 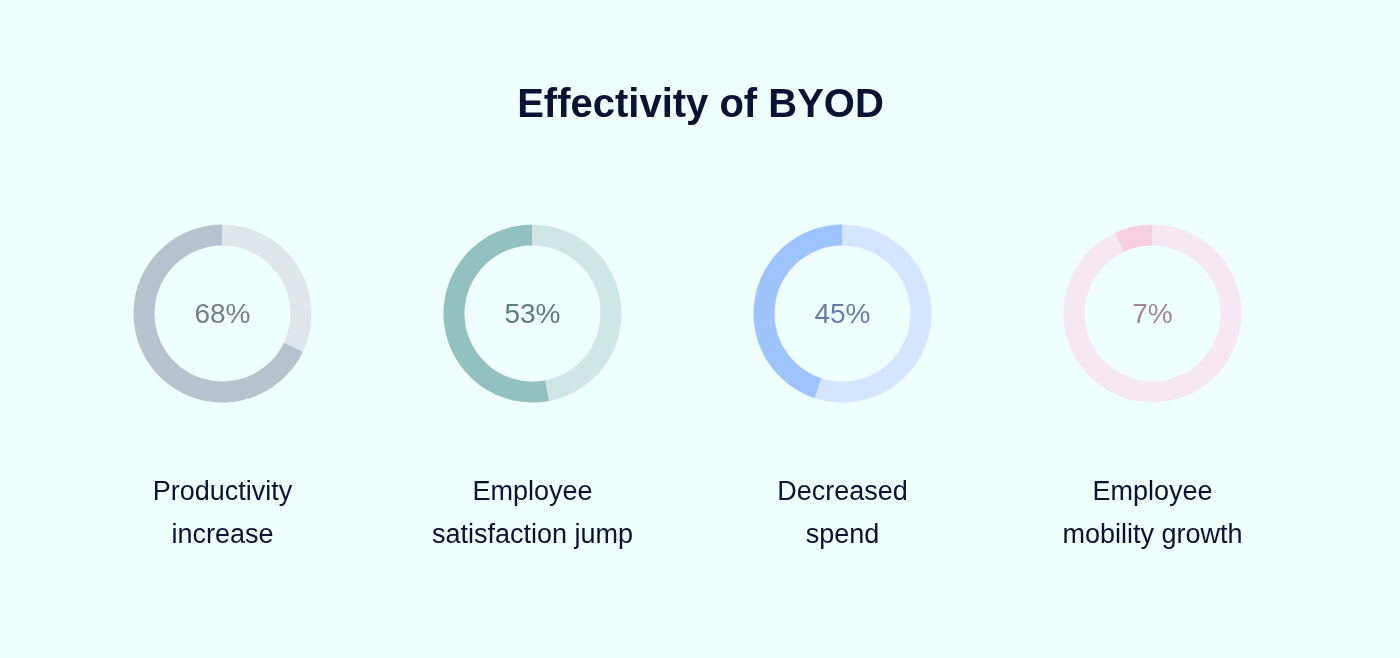 What do you see at coordinates (222, 313) in the screenshot?
I see `text: 68%` at bounding box center [222, 313].